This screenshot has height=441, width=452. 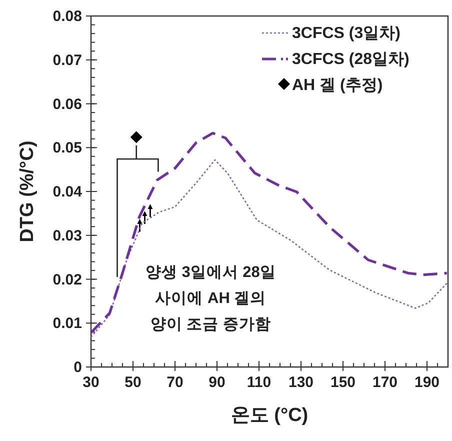 What do you see at coordinates (259, 382) in the screenshot?
I see `x-tick-label: 110` at bounding box center [259, 382].